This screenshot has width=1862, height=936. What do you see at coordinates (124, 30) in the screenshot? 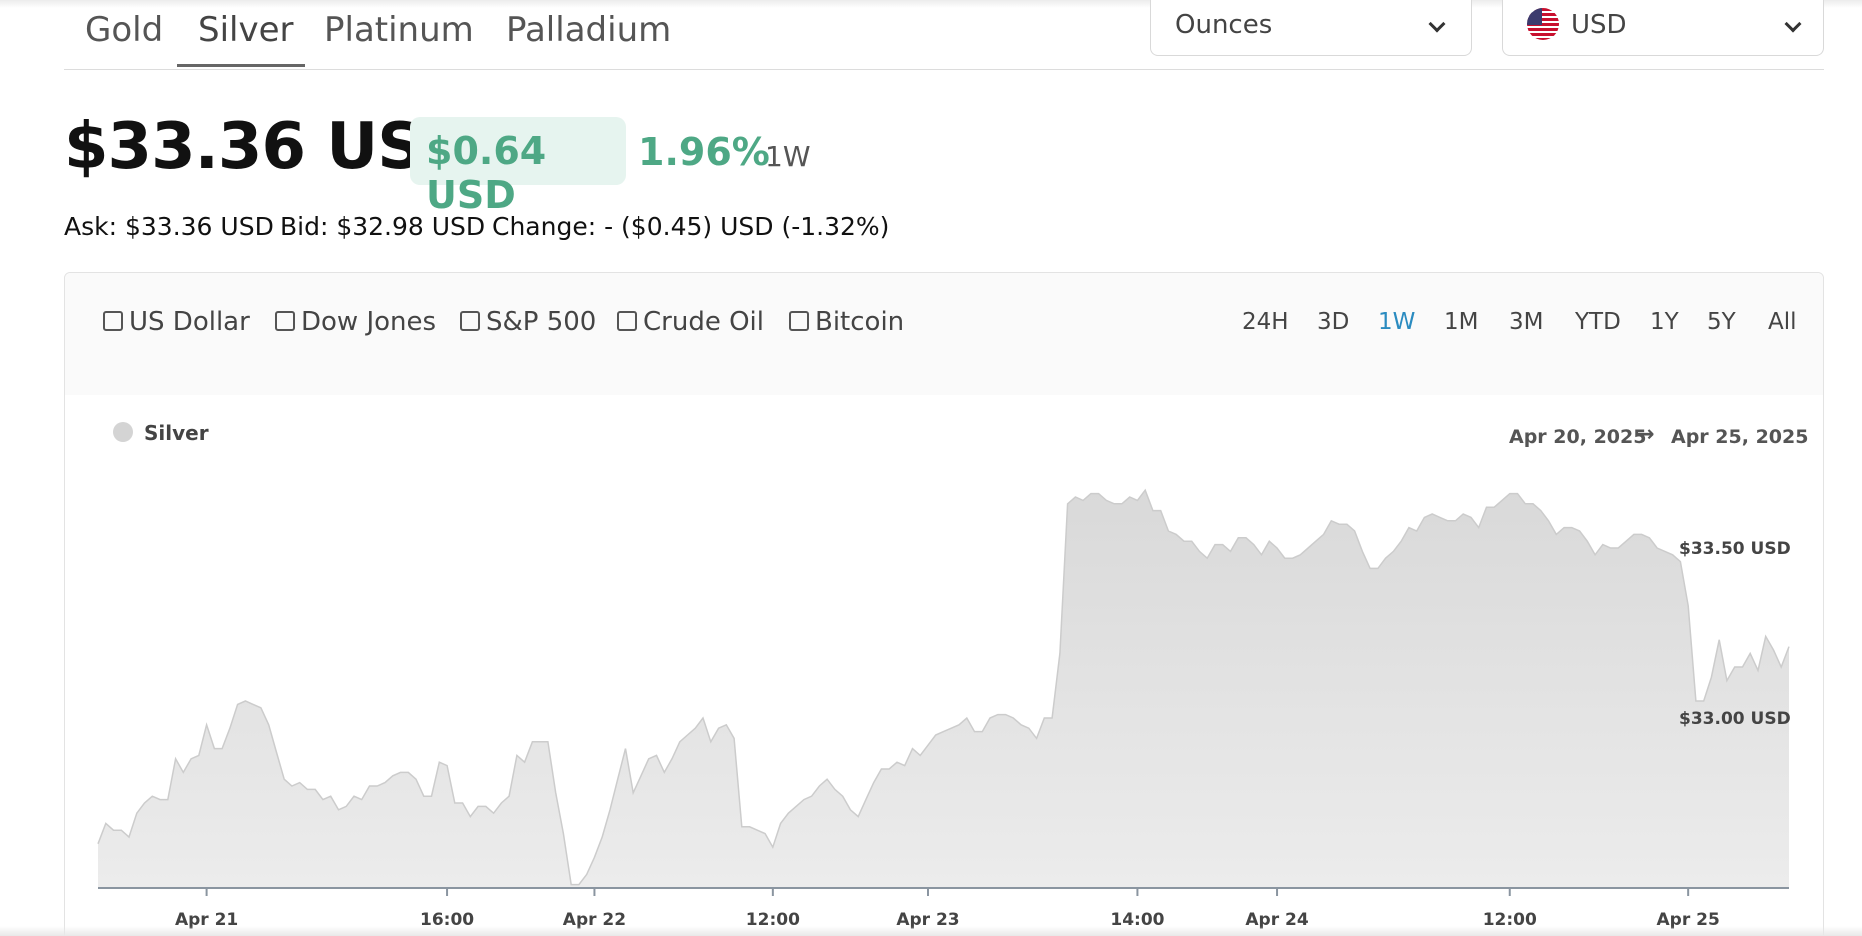
I see `tab-gold: Gold` at bounding box center [124, 30].